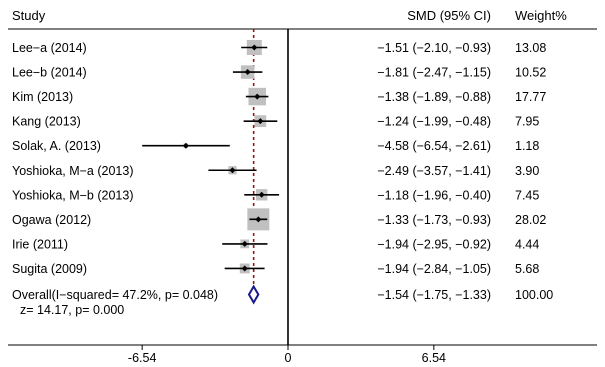 This screenshot has height=367, width=605. Describe the element at coordinates (434, 295) in the screenshot. I see `overall-ci-text: −1.54 (−1.75, −1.33)` at that location.